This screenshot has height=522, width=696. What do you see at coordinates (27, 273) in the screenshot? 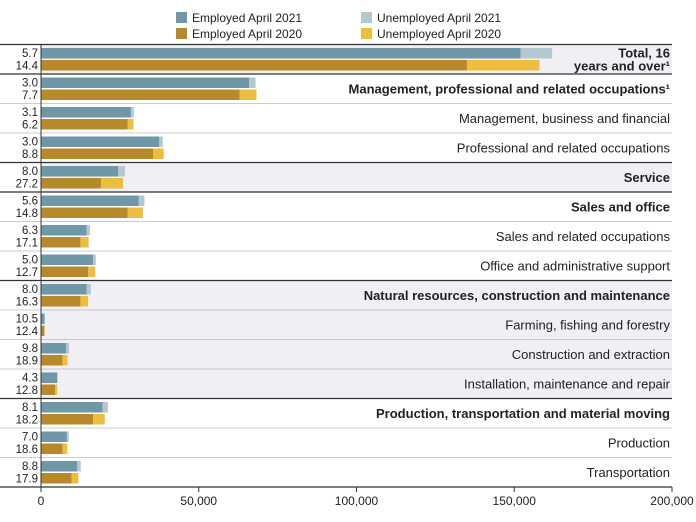
I see `rate-label-2020: 12.7` at bounding box center [27, 273].